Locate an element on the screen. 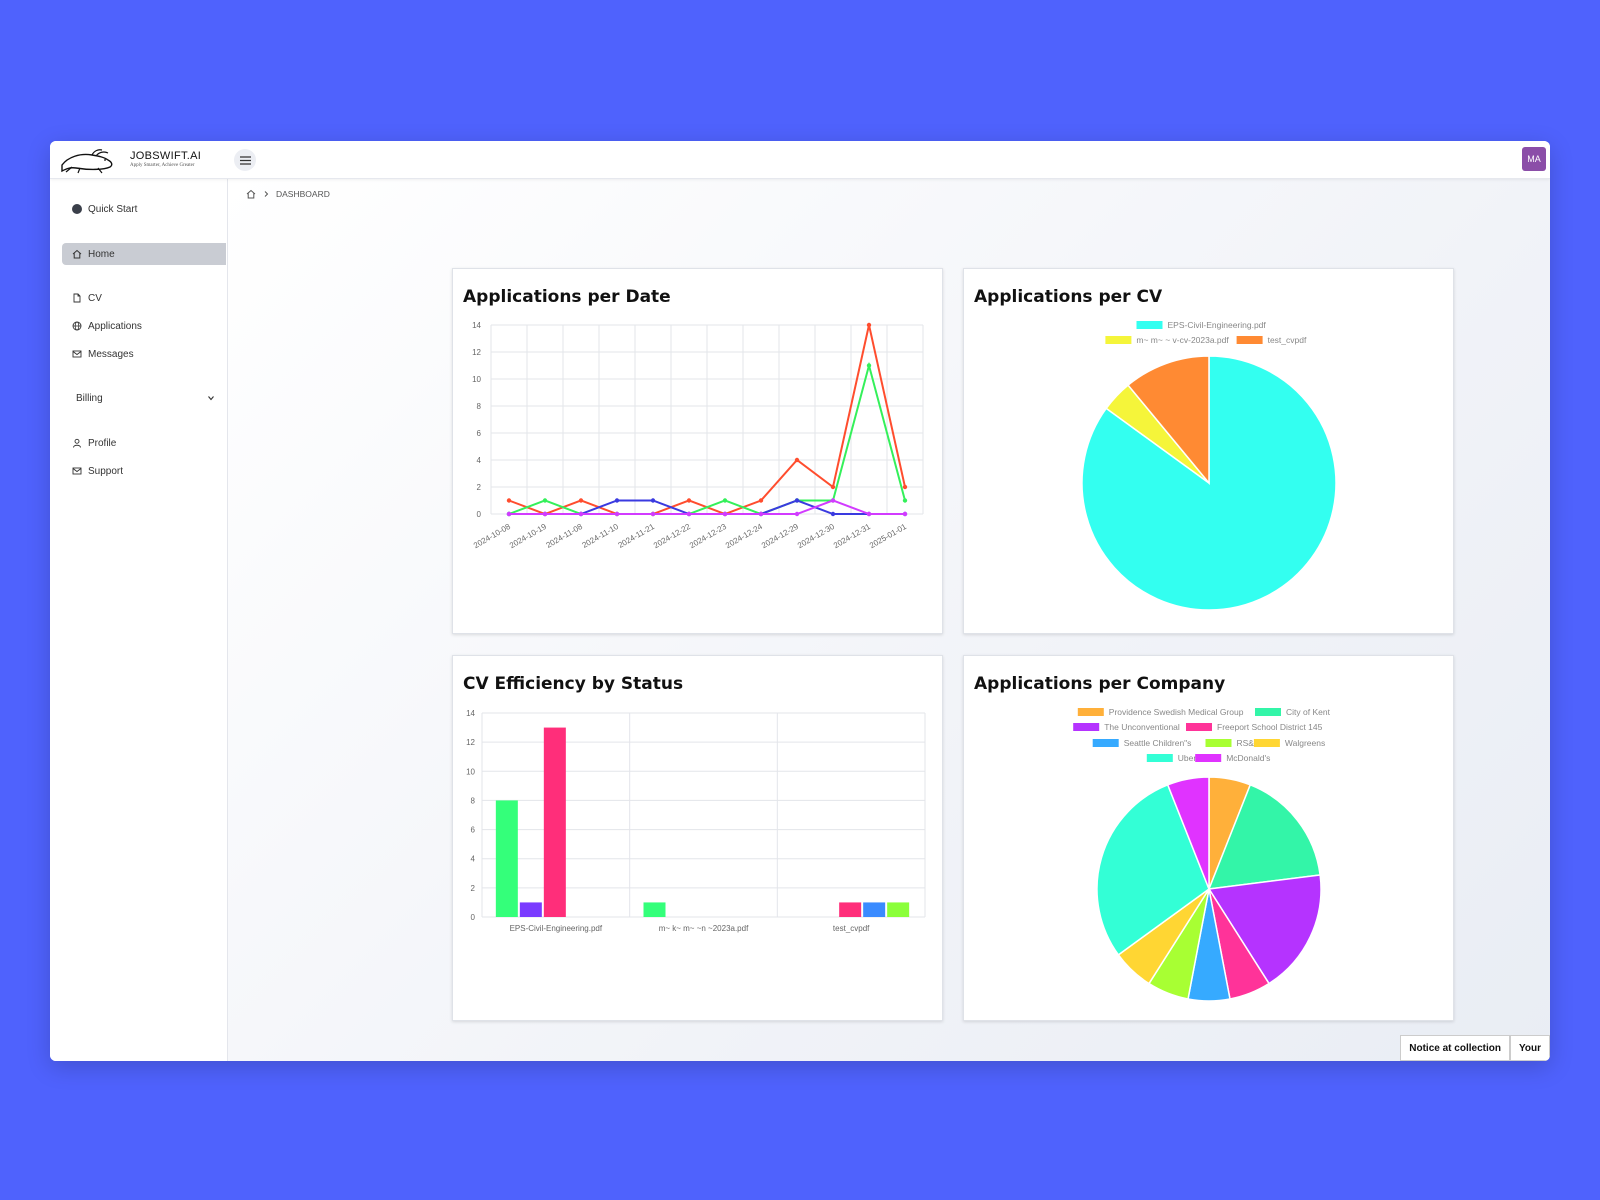 This screenshot has width=1600, height=1200. your-privacy-link: Your is located at coordinates (1529, 1048).